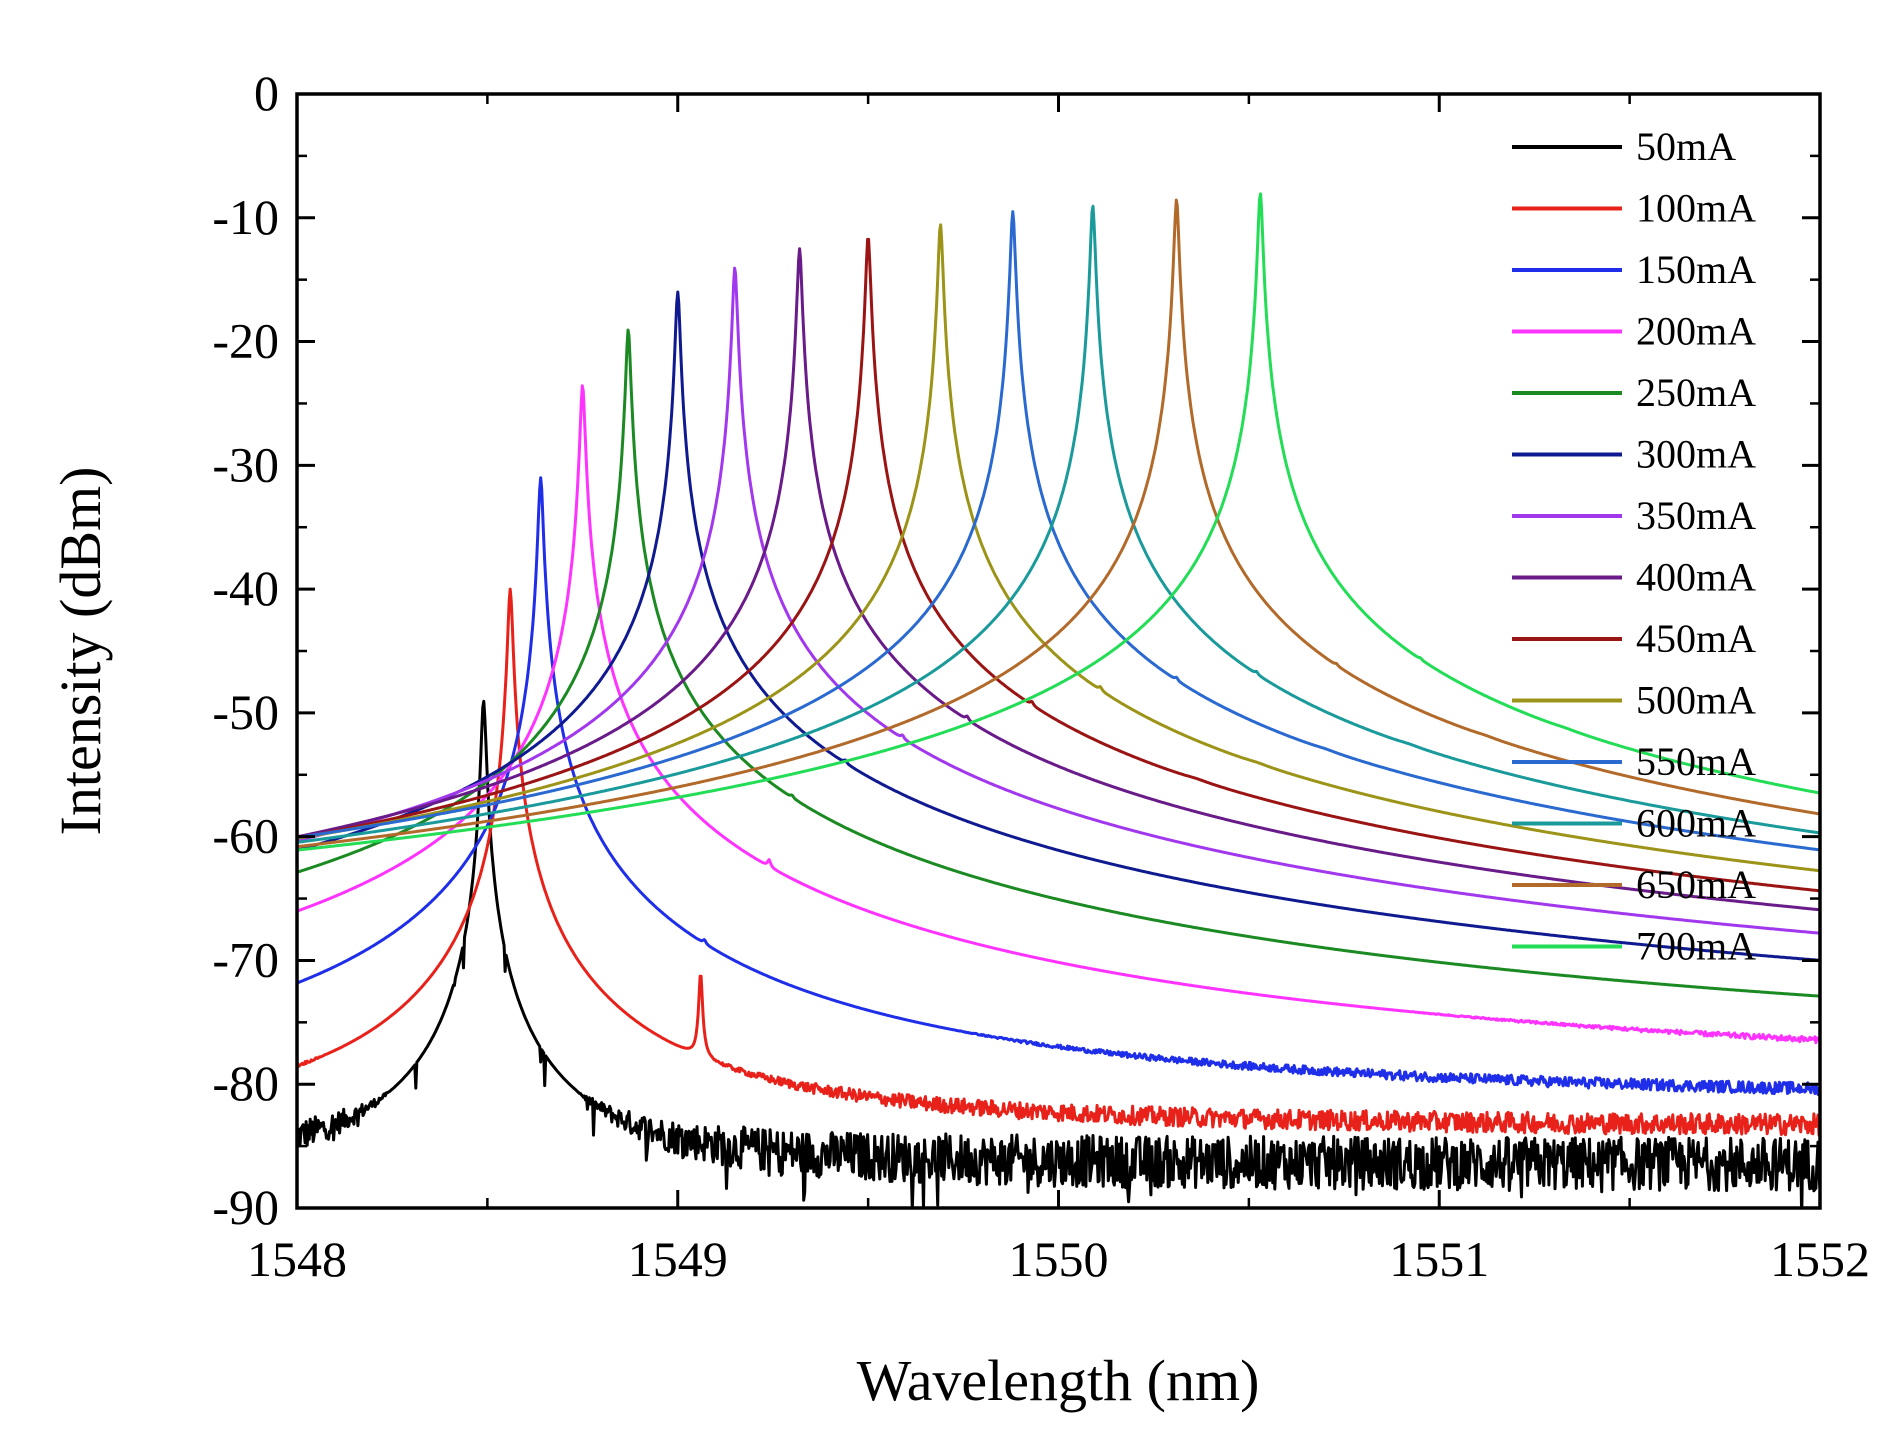 This screenshot has height=1443, width=1904. What do you see at coordinates (1059, 1259) in the screenshot?
I see `x-tick-label: 1550` at bounding box center [1059, 1259].